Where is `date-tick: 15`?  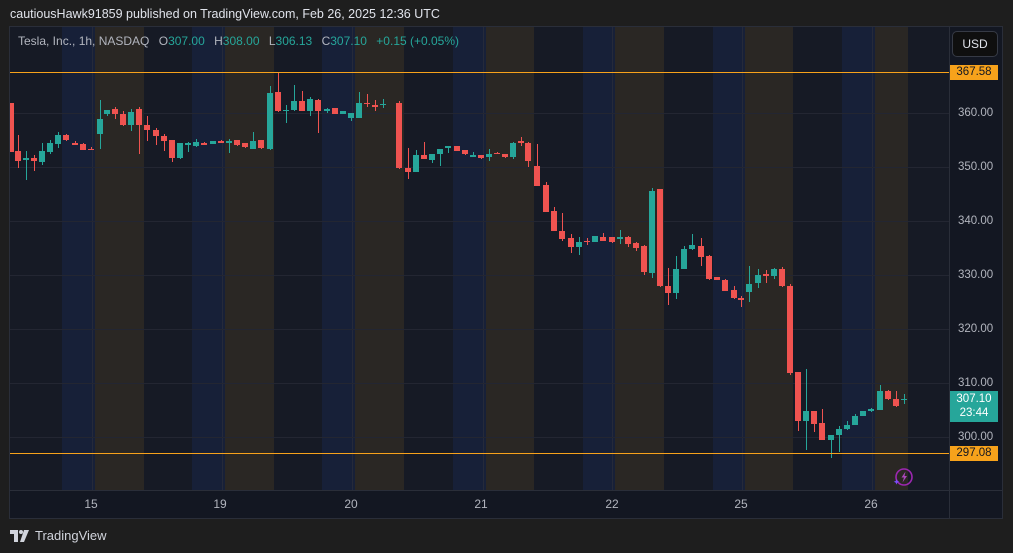 date-tick: 15 is located at coordinates (91, 504).